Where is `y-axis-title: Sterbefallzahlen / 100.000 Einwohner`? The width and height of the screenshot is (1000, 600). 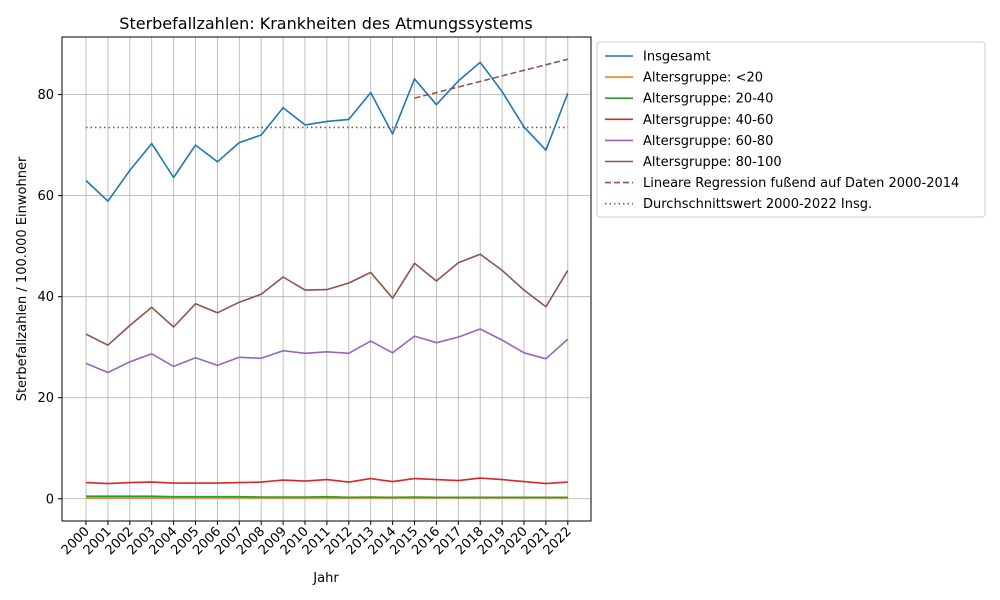
y-axis-title: Sterbefallzahlen / 100.000 Einwohner is located at coordinates (22, 278).